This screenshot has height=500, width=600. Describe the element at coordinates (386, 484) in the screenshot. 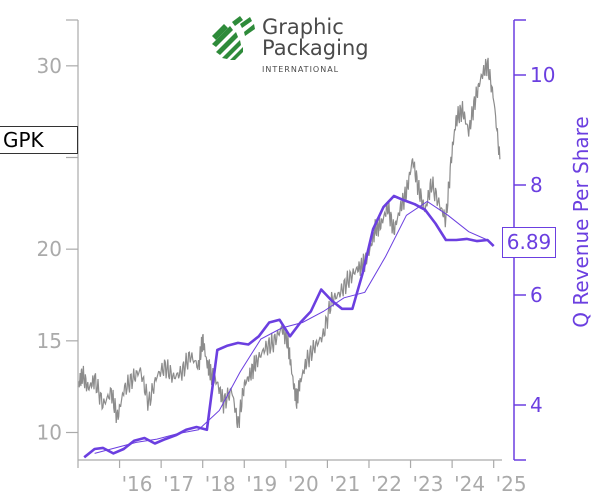

I see `x-axis-tick-label: '22` at that location.